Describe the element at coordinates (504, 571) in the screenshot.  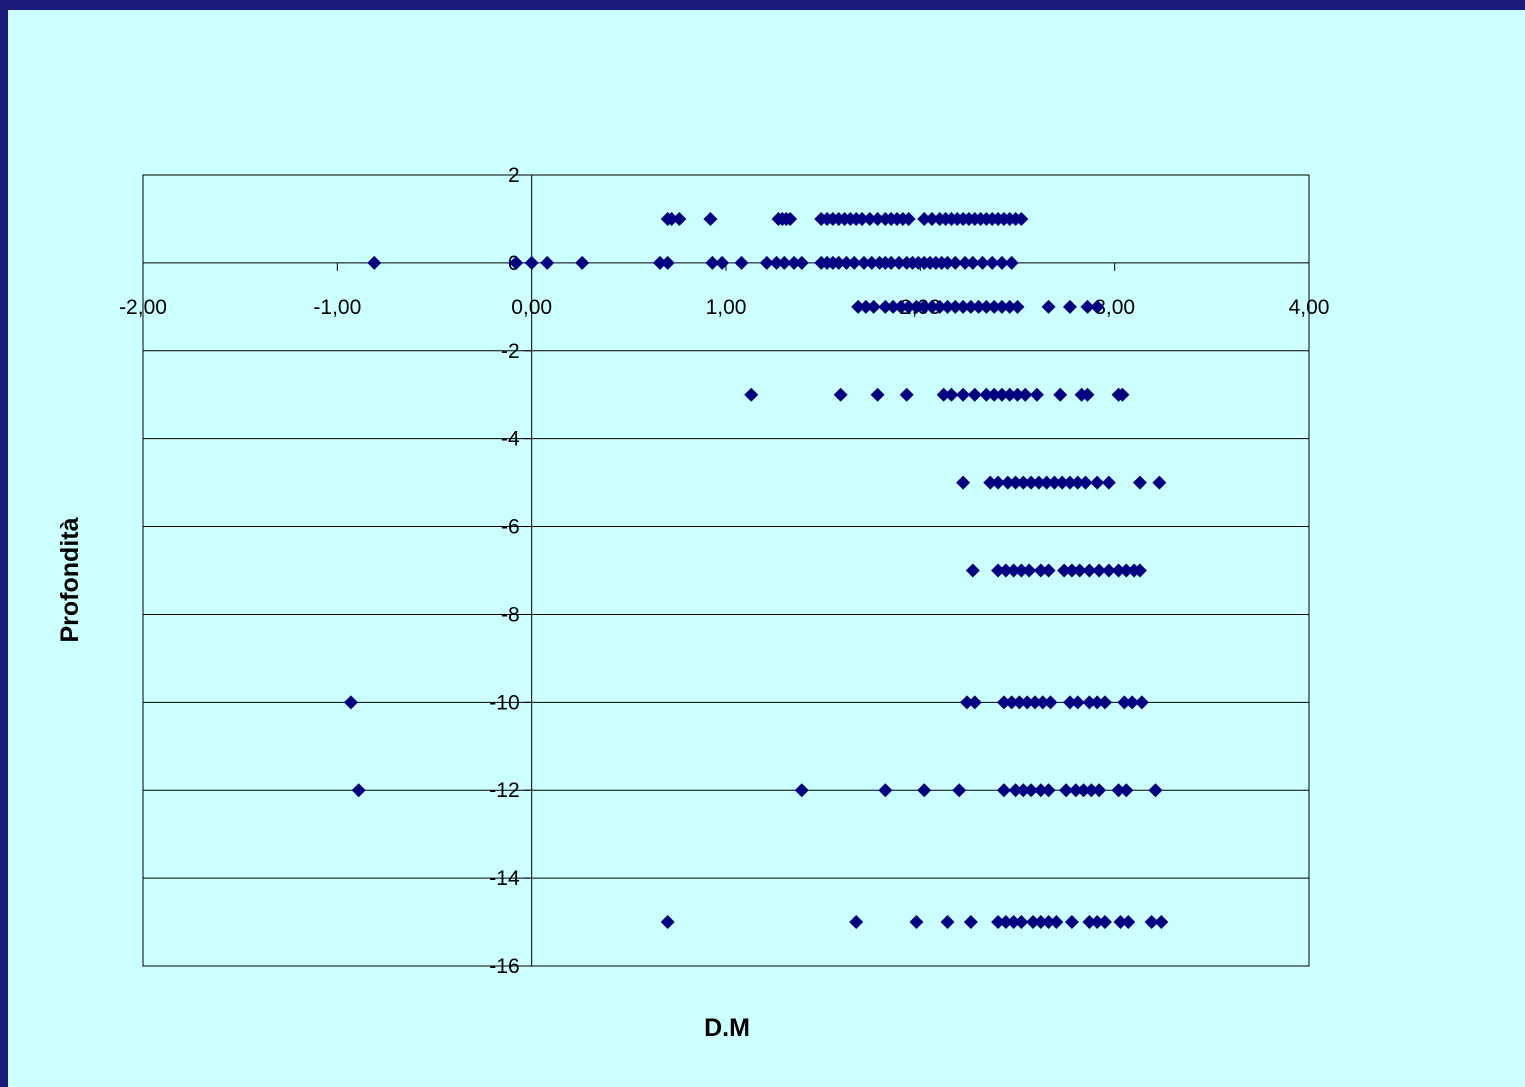
I see `y-tick-labels: 20-2-4-6-8-10-12-14-16` at that location.